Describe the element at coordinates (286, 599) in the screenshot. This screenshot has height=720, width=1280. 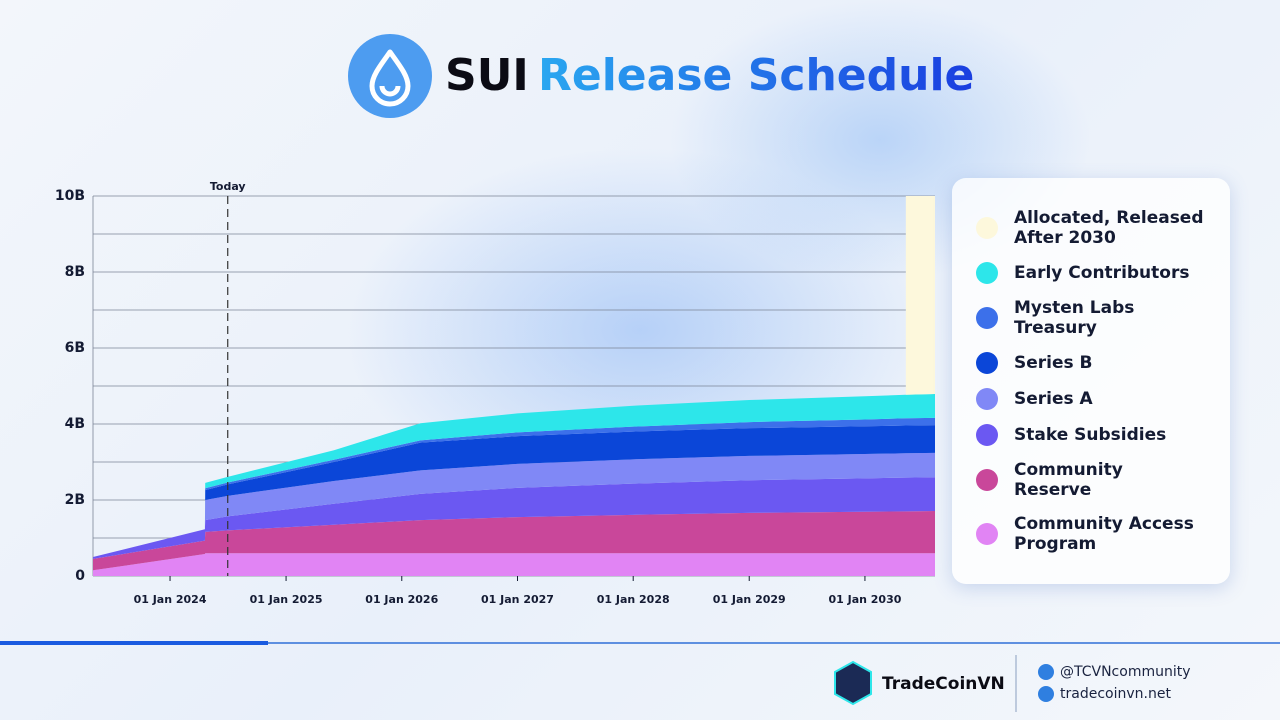
I see `x-tick-label: 01 Jan 2025` at that location.